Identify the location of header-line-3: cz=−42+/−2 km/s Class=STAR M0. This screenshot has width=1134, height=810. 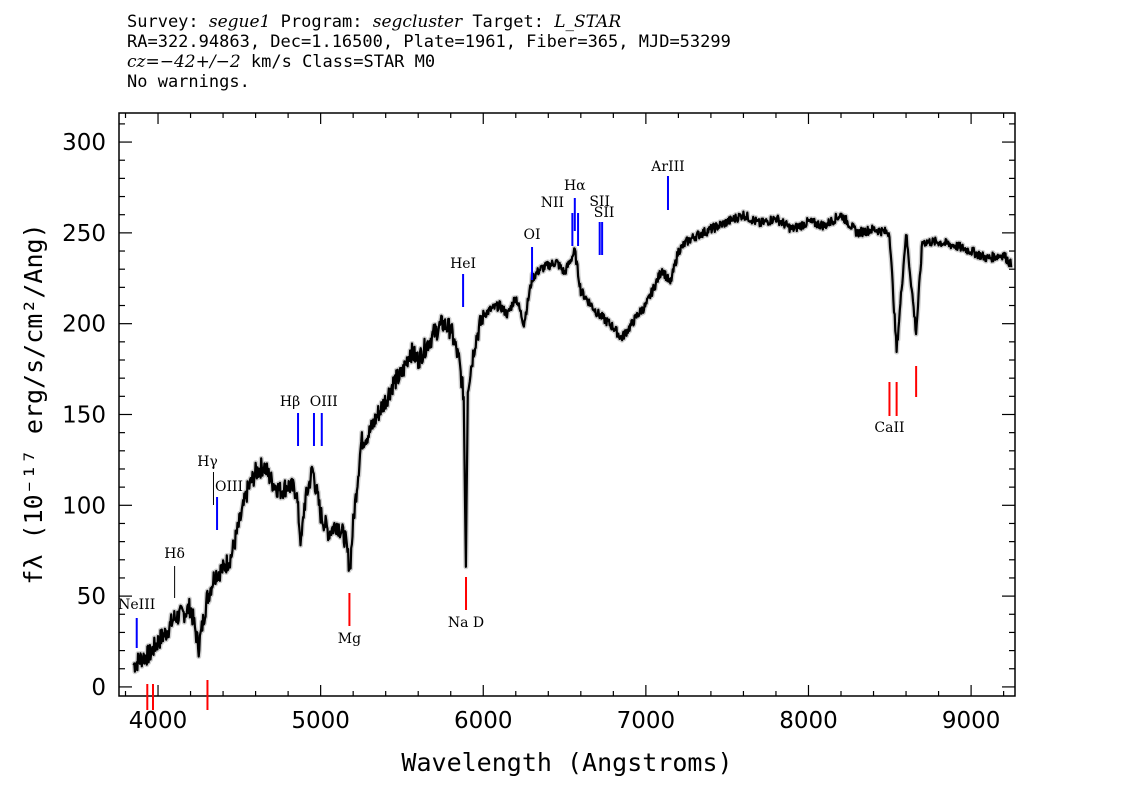
(429, 62).